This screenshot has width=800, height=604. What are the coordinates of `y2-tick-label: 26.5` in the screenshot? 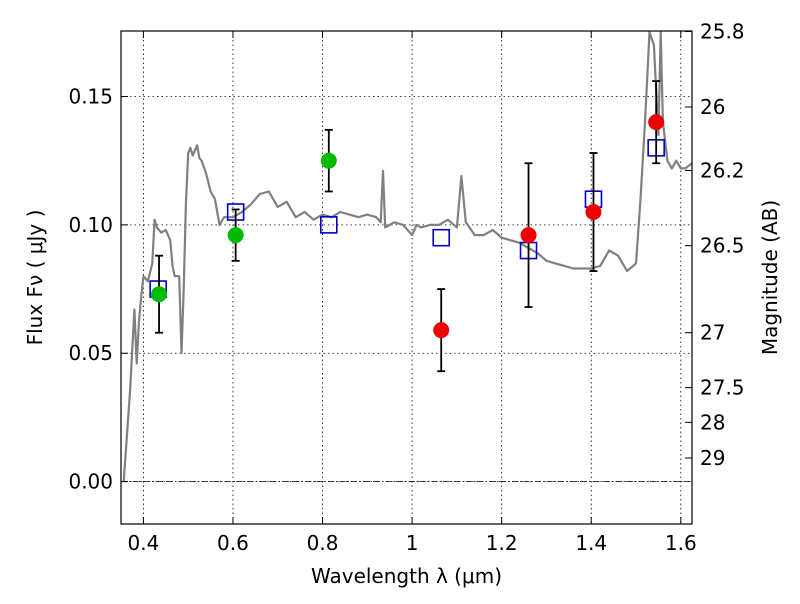 It's located at (722, 246).